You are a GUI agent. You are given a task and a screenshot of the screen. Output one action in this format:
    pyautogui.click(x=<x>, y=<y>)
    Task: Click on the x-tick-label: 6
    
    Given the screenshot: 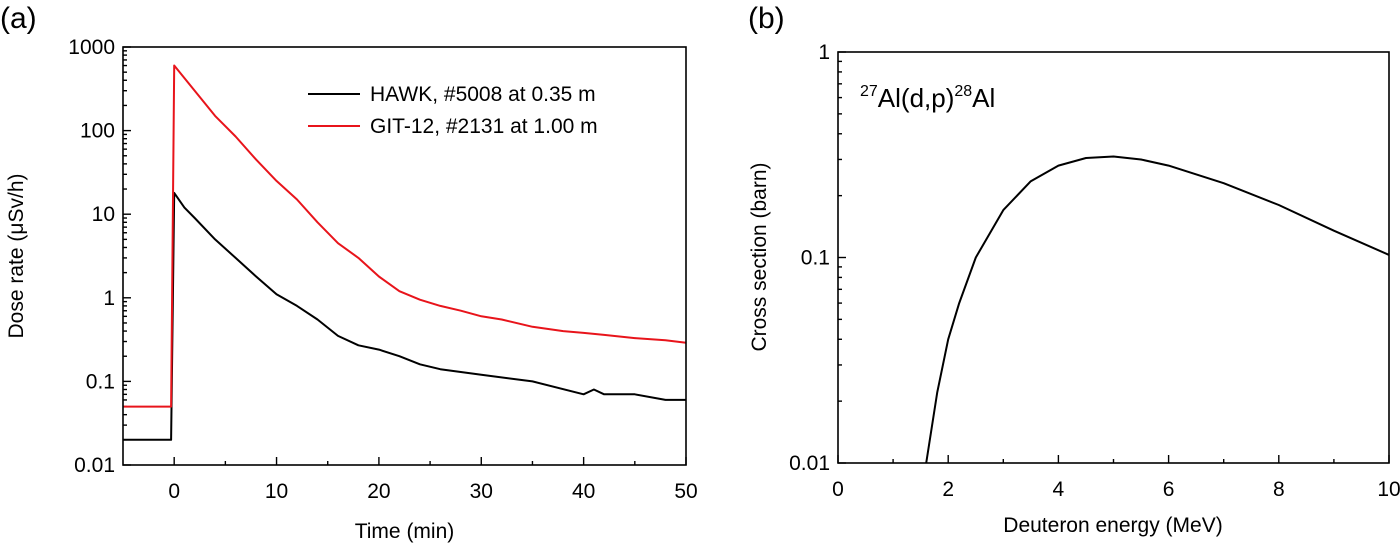 What is the action you would take?
    pyautogui.click(x=1169, y=489)
    